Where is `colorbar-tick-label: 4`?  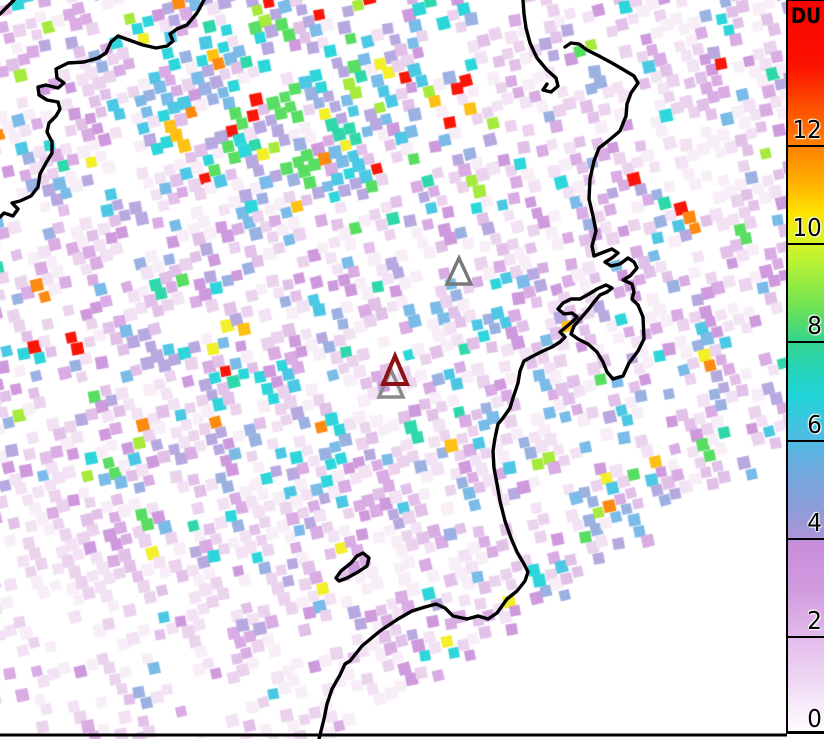 colorbar-tick-label: 4 is located at coordinates (814, 522).